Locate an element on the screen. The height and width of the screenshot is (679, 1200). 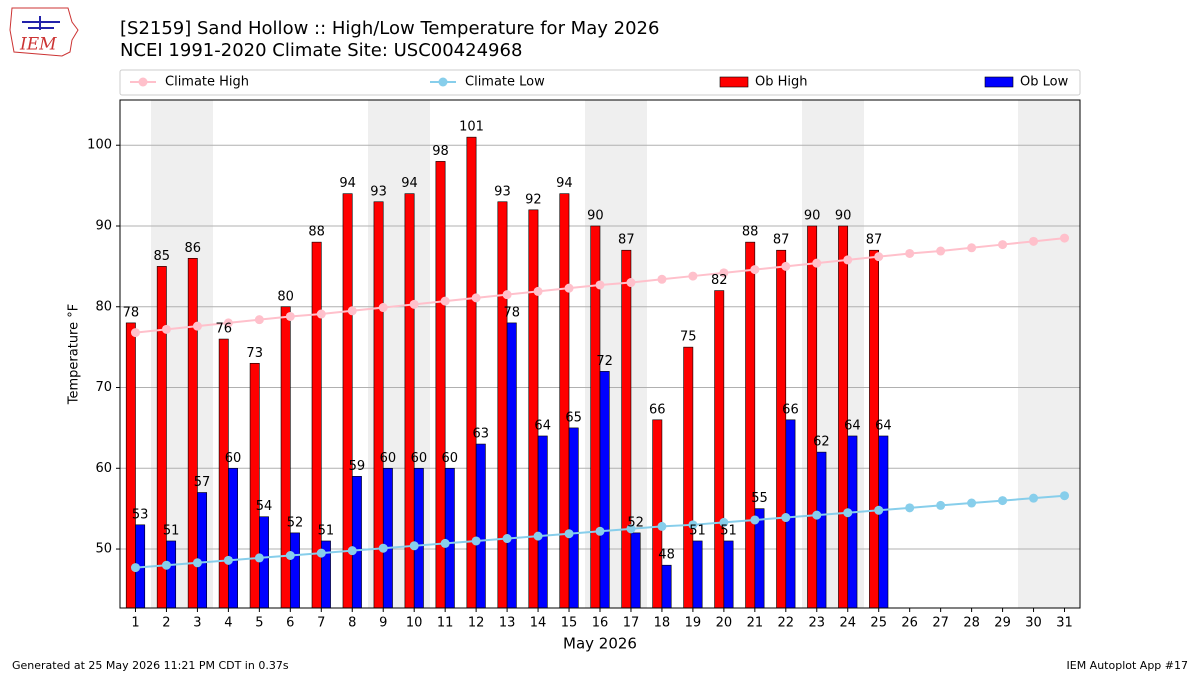
legend-label: Climate High is located at coordinates (207, 82).